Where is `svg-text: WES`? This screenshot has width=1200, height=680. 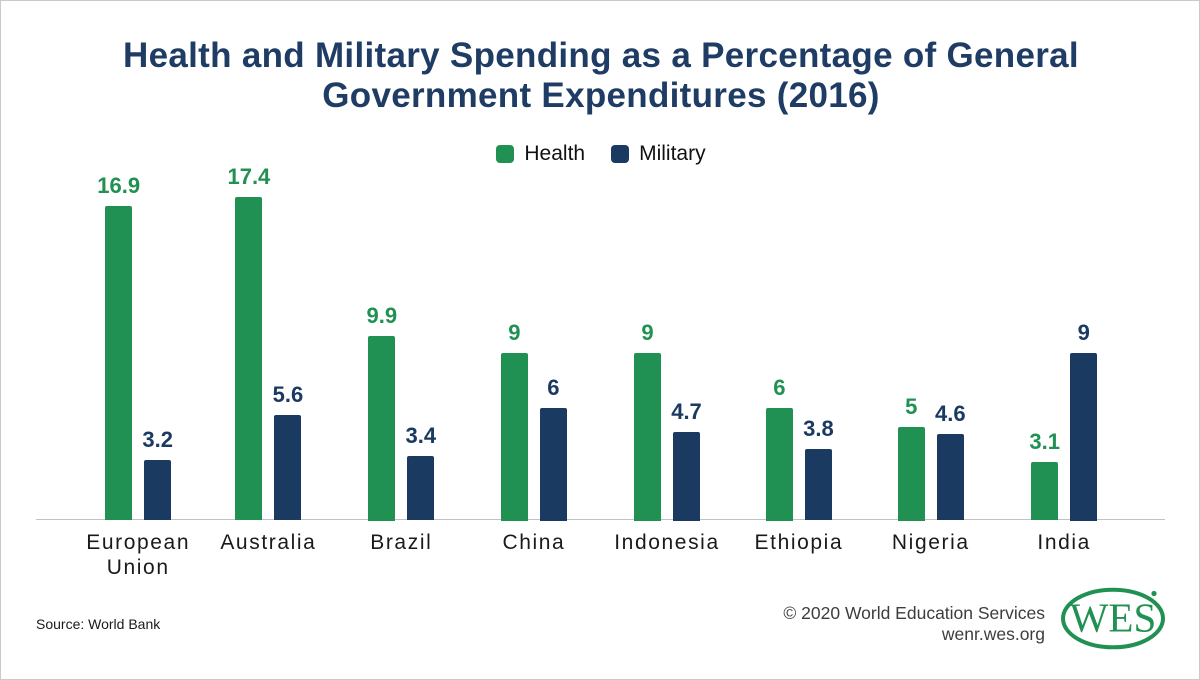 svg-text: WES is located at coordinates (1113, 618).